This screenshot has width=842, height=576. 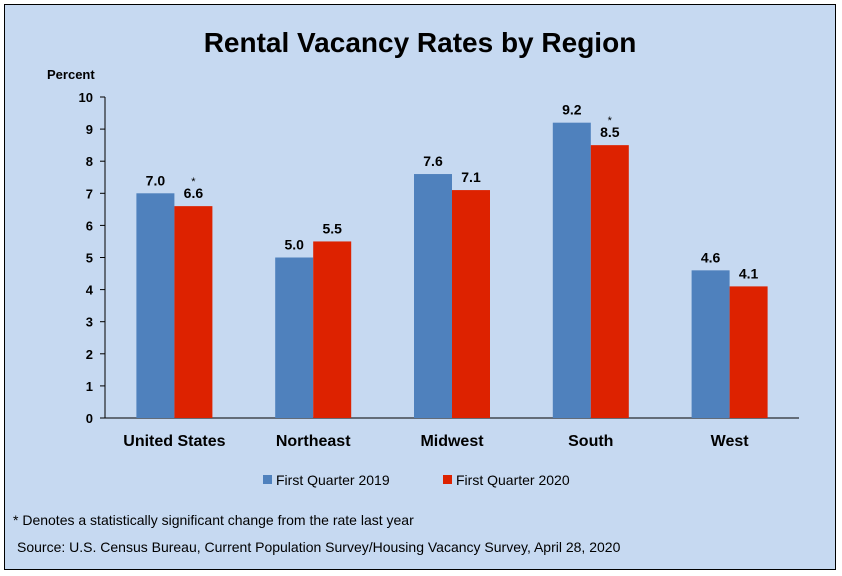 I want to click on data-label: 7.6, so click(x=433, y=161).